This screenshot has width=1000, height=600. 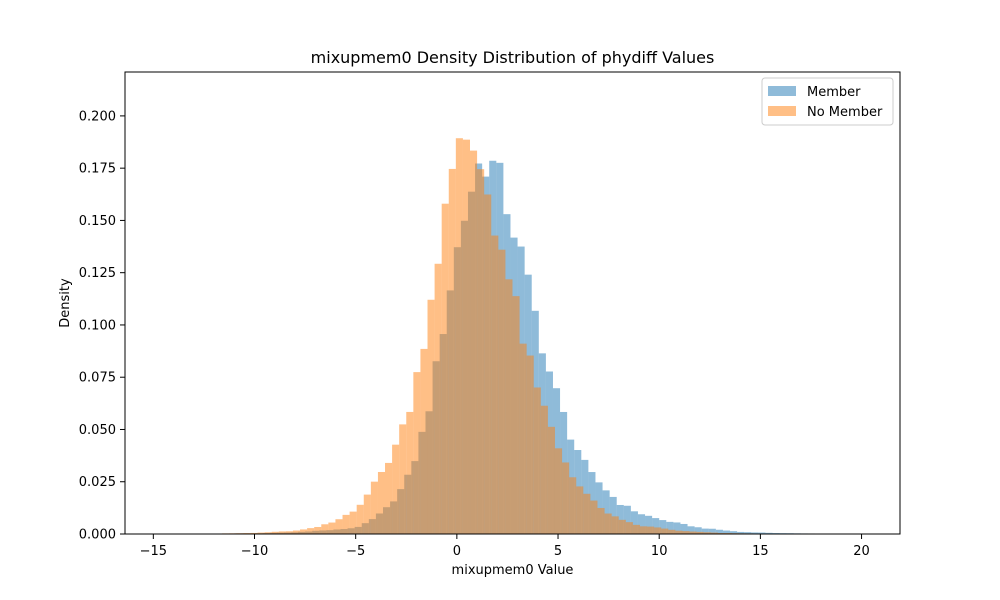 What do you see at coordinates (457, 551) in the screenshot?
I see `x-tick-label: 0` at bounding box center [457, 551].